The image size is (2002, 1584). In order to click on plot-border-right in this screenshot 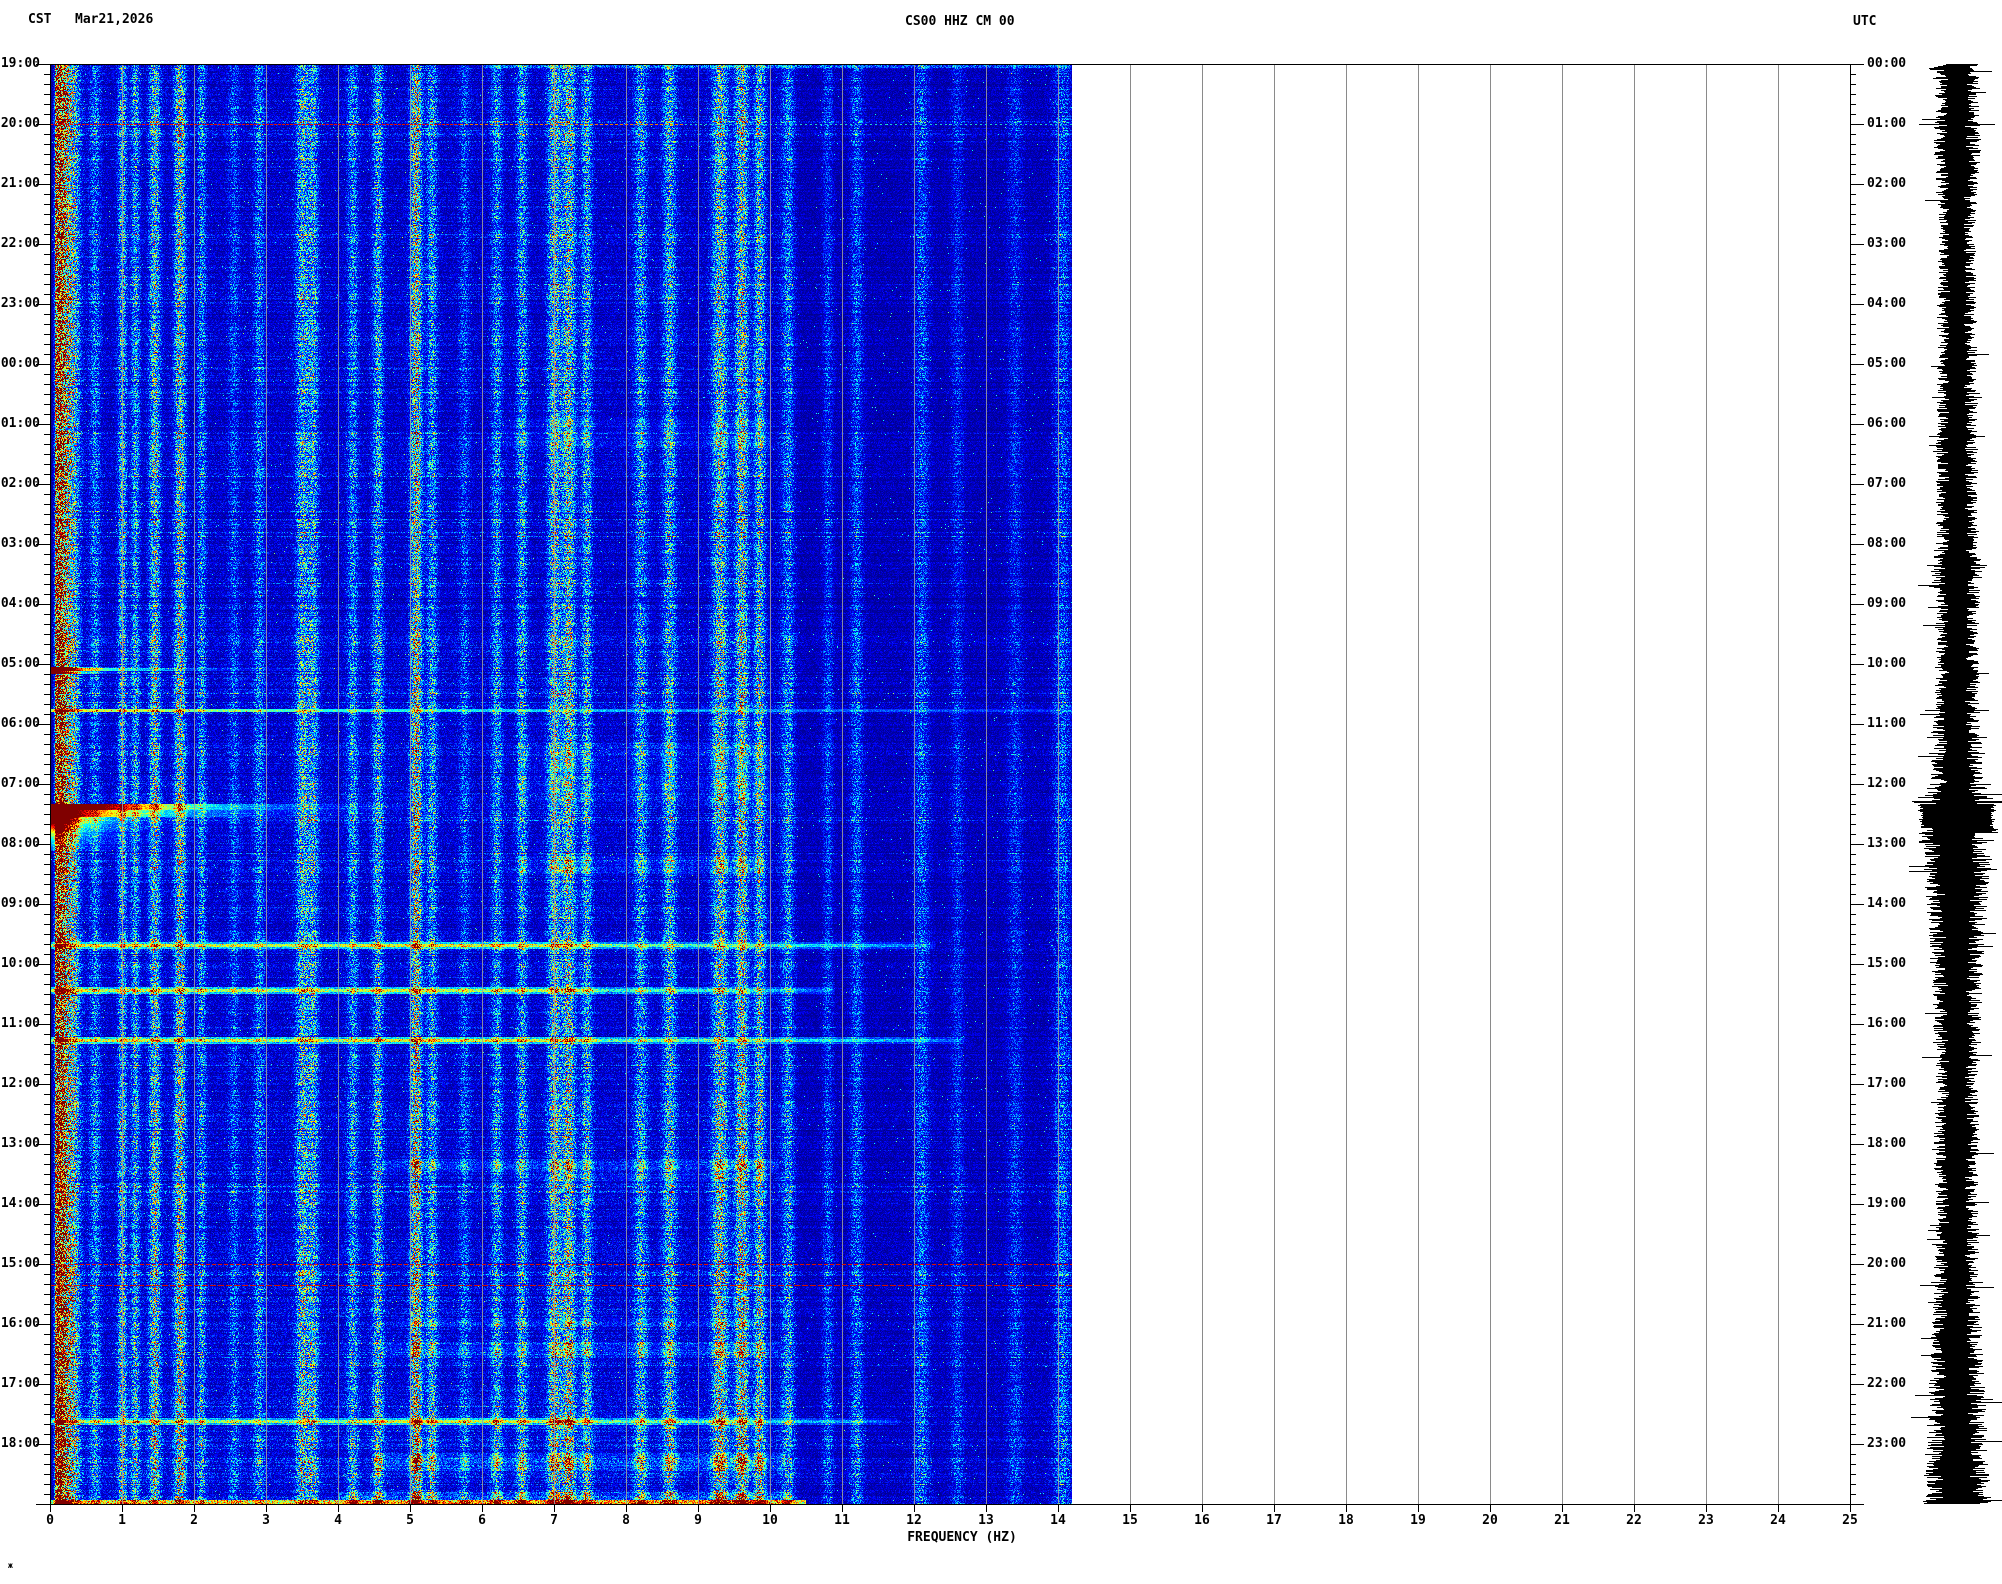, I will do `click(1850, 784)`.